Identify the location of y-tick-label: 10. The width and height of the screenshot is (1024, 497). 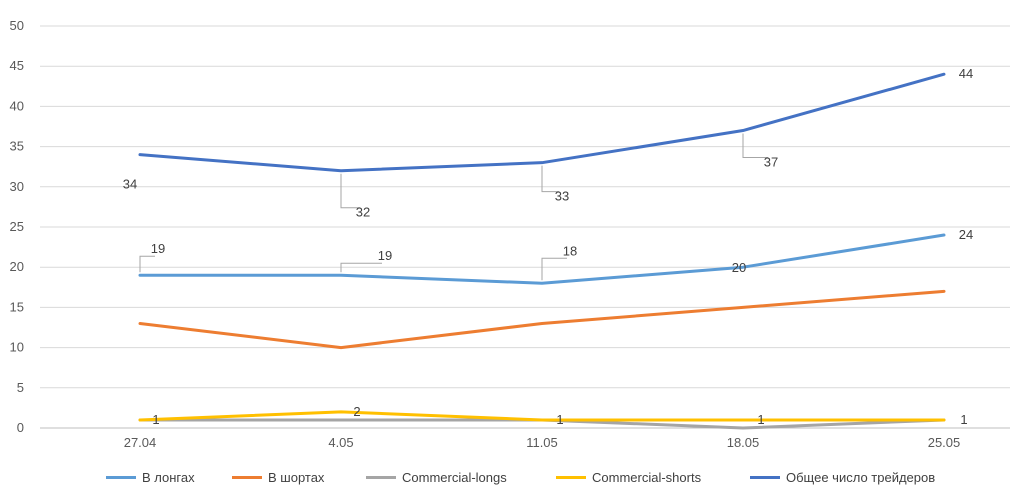
(17, 347).